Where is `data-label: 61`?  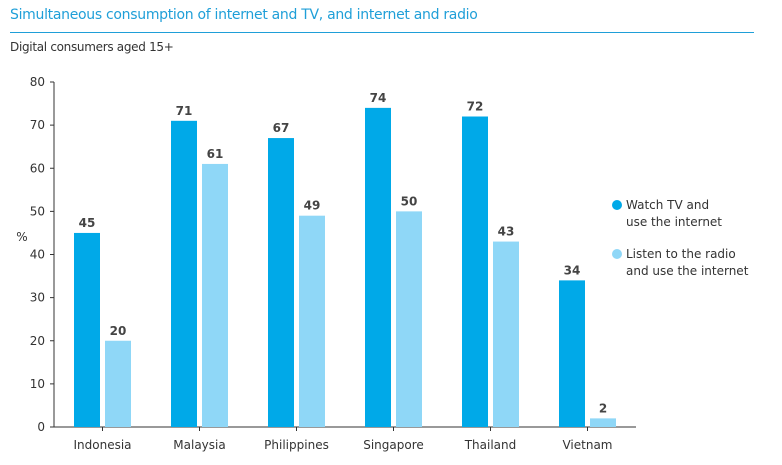 data-label: 61 is located at coordinates (215, 154).